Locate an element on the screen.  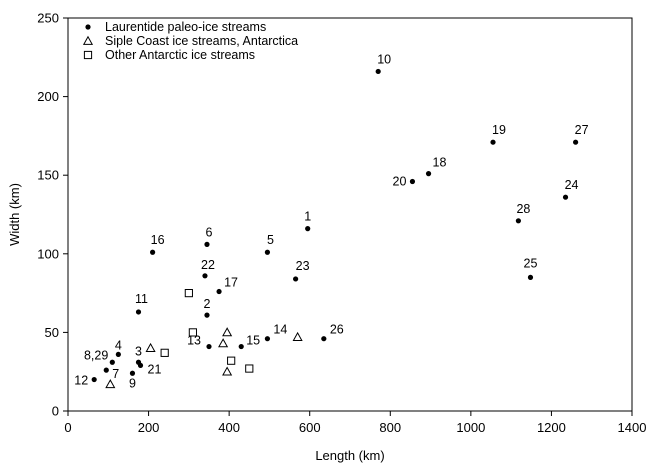
x-axis-title: Length (km) is located at coordinates (349, 455).